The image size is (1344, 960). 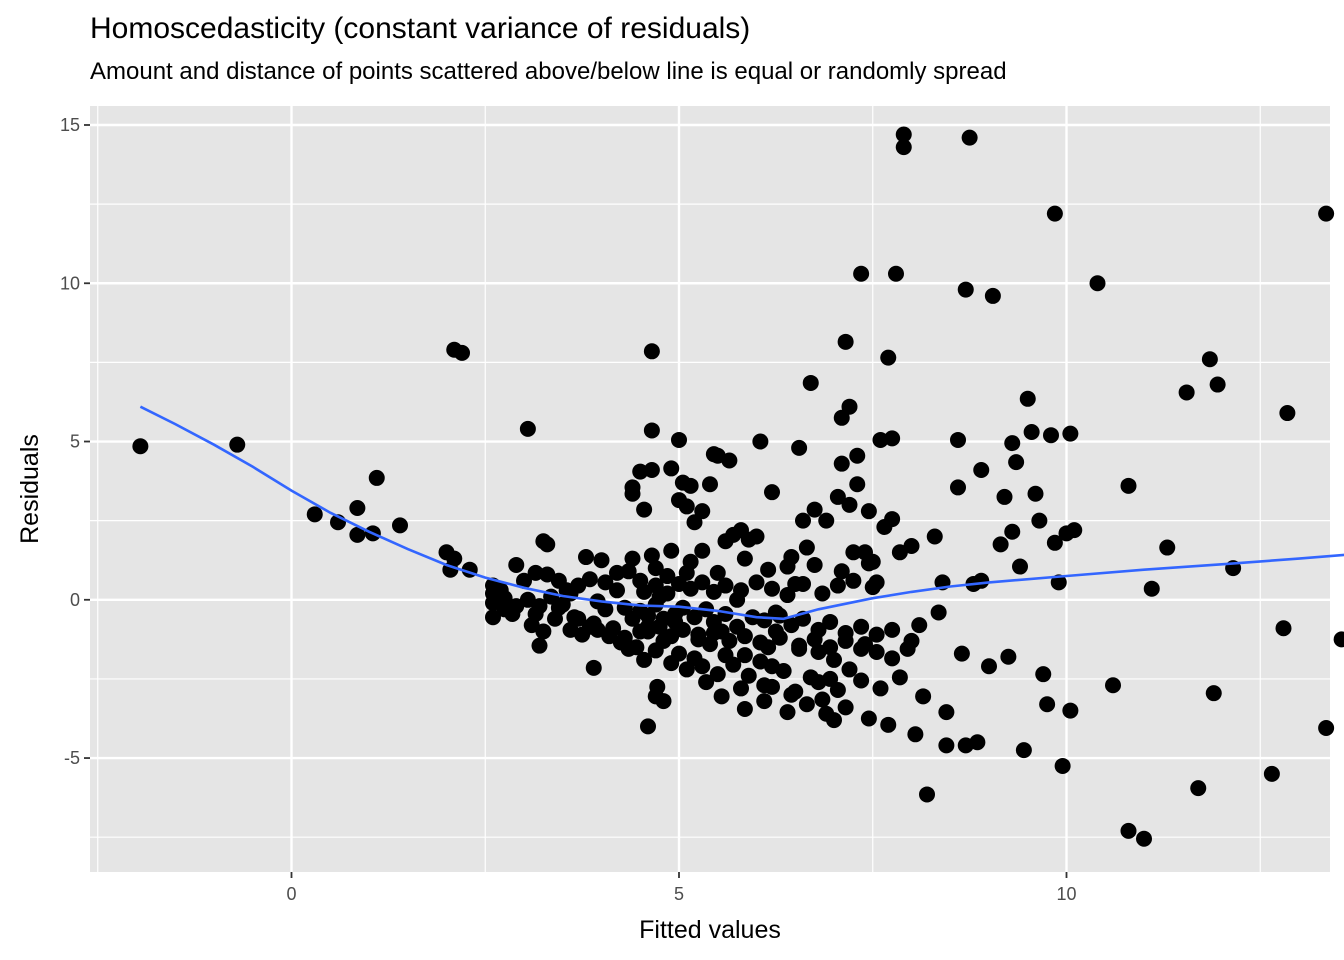 What do you see at coordinates (710, 930) in the screenshot?
I see `x-axis-title: Fitted values` at bounding box center [710, 930].